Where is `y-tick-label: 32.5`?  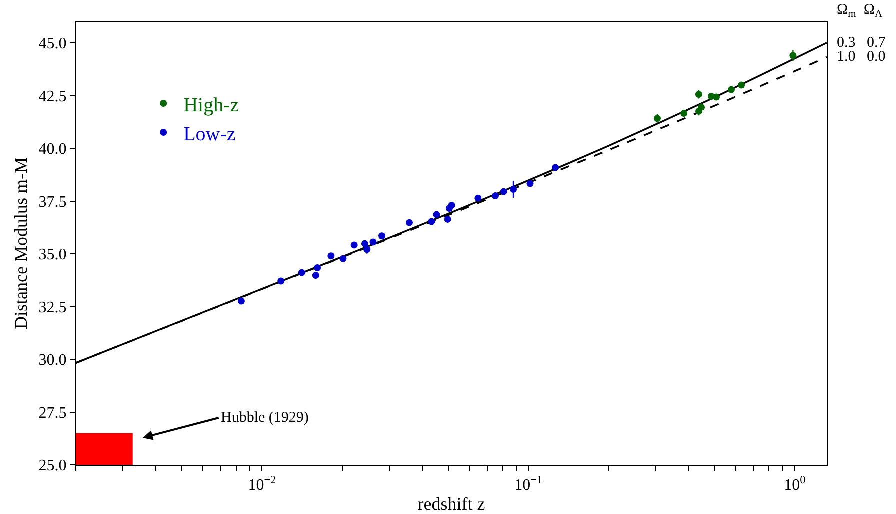
y-tick-label: 32.5 is located at coordinates (52, 307).